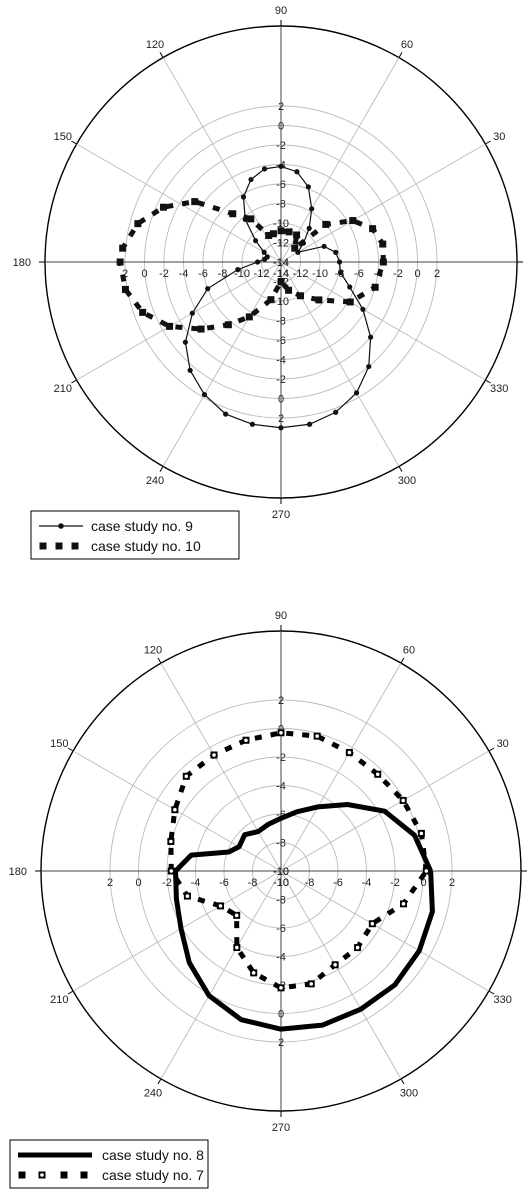  Describe the element at coordinates (281, 1128) in the screenshot. I see `angle-label: 270` at that location.